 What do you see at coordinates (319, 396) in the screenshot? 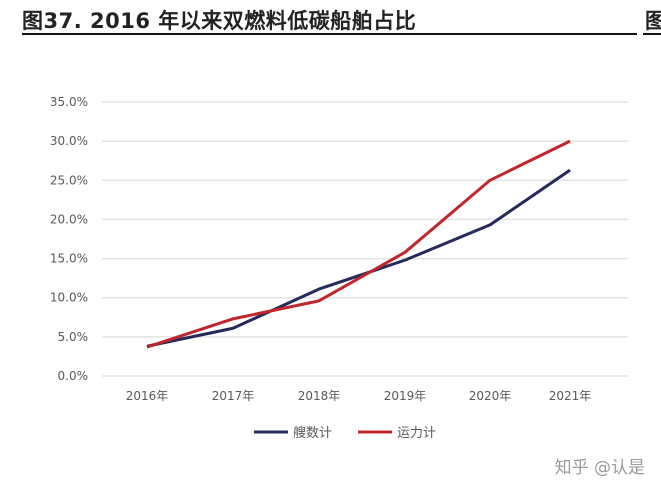
I see `x-tick-label: 2018年` at bounding box center [319, 396].